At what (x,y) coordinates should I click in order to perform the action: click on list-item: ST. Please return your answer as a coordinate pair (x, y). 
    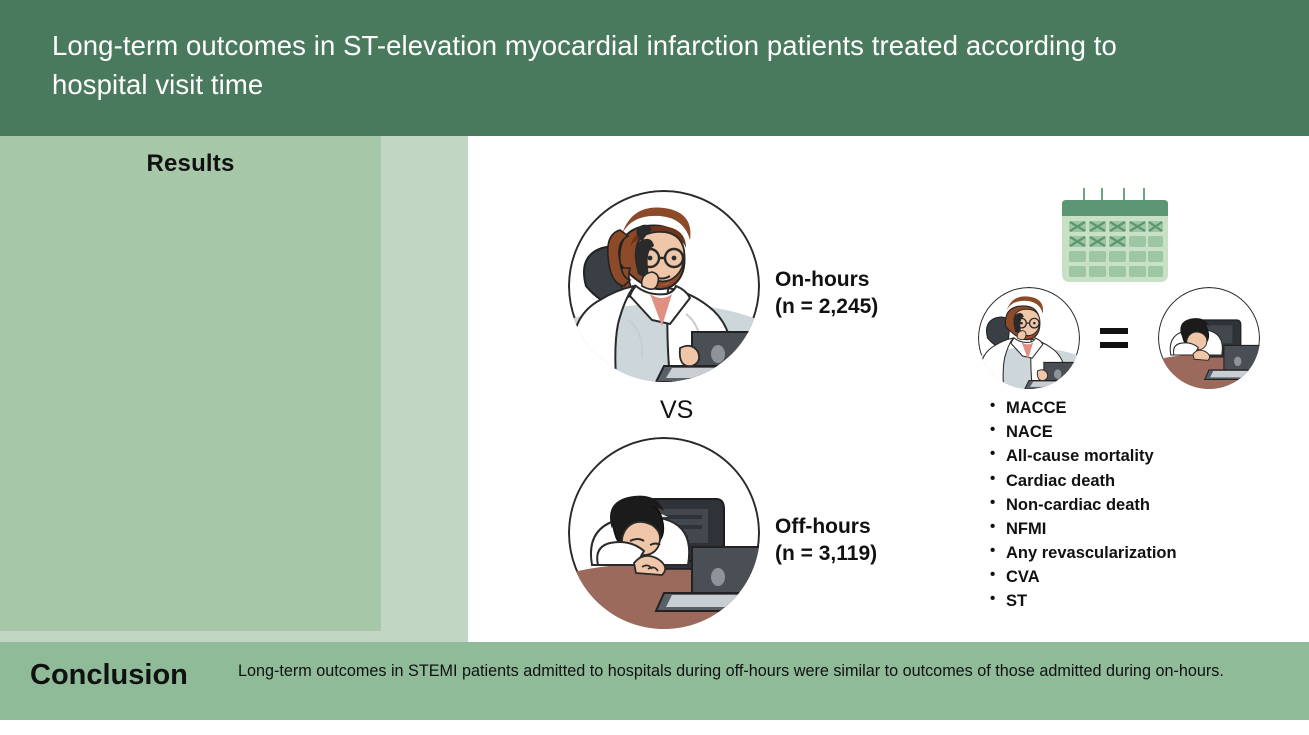
    Looking at the image, I should click on (1145, 600).